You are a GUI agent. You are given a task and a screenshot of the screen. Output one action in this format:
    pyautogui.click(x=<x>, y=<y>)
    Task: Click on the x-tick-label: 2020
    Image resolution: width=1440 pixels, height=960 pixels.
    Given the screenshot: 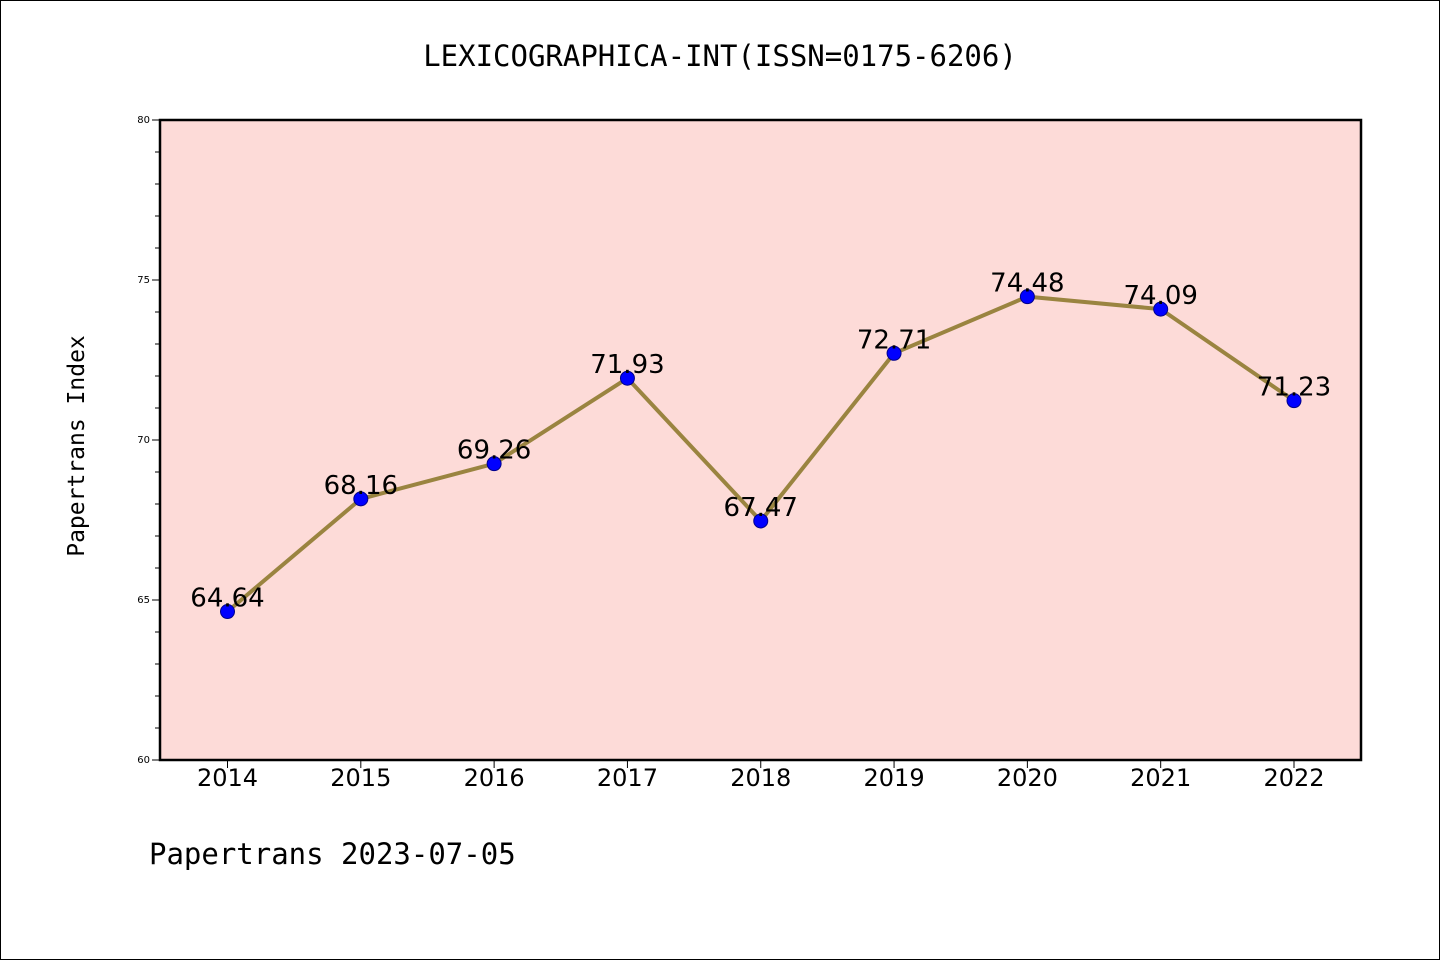 What is the action you would take?
    pyautogui.click(x=1027, y=778)
    